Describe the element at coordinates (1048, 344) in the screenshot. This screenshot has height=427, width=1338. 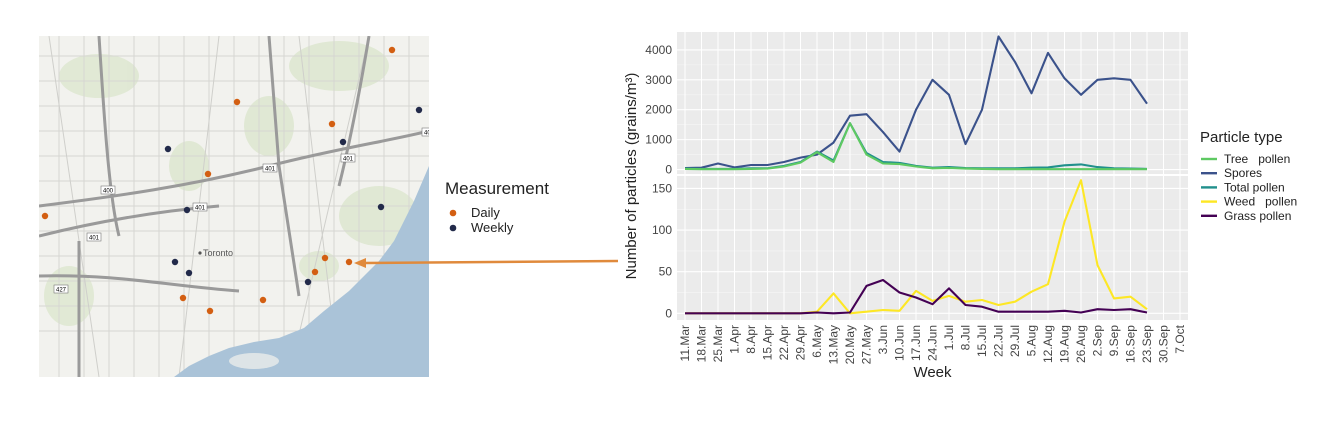
I see `x-tick-label: 12.Aug` at that location.